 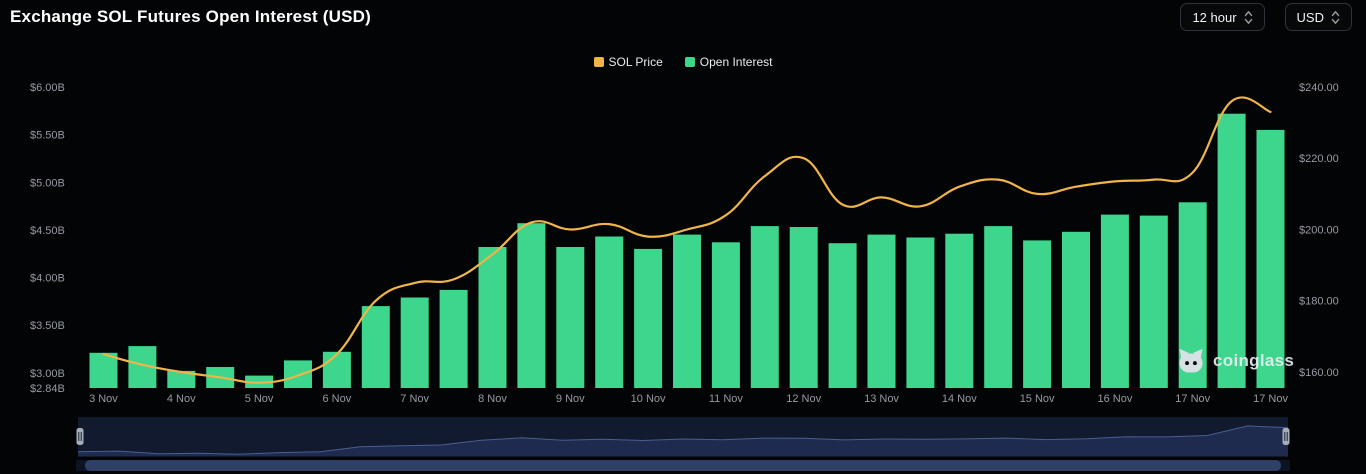 What do you see at coordinates (1115, 399) in the screenshot?
I see `svg-text: 16 Nov` at bounding box center [1115, 399].